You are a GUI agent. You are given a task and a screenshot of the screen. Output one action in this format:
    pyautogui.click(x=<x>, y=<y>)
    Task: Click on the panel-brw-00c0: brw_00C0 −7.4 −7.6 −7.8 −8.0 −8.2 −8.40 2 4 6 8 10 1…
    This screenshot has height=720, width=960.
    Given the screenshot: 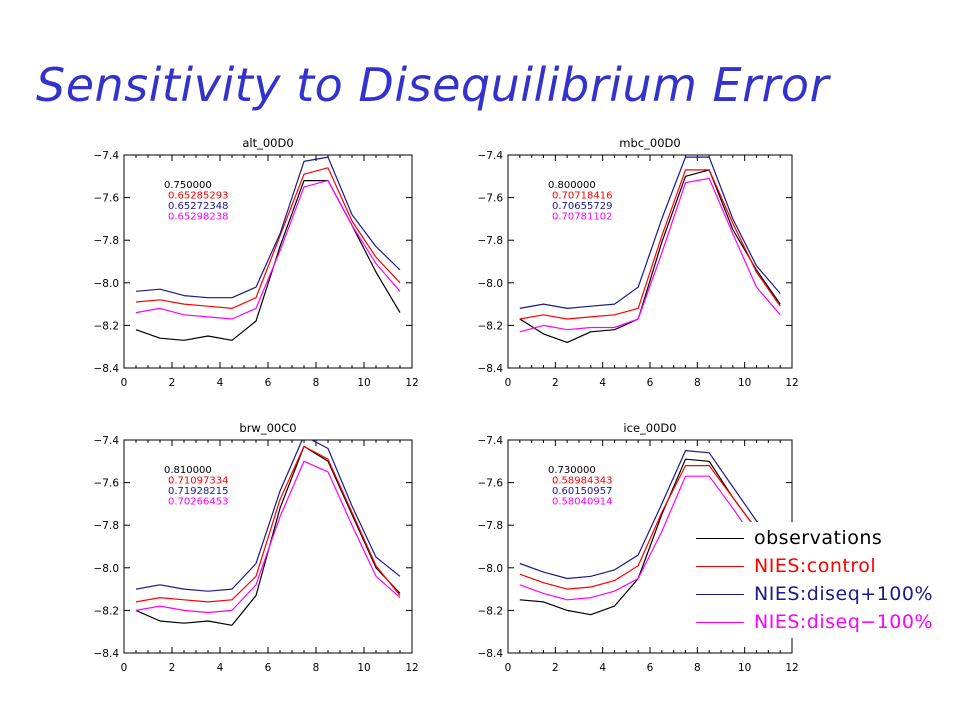 What is the action you would take?
    pyautogui.click(x=256, y=547)
    